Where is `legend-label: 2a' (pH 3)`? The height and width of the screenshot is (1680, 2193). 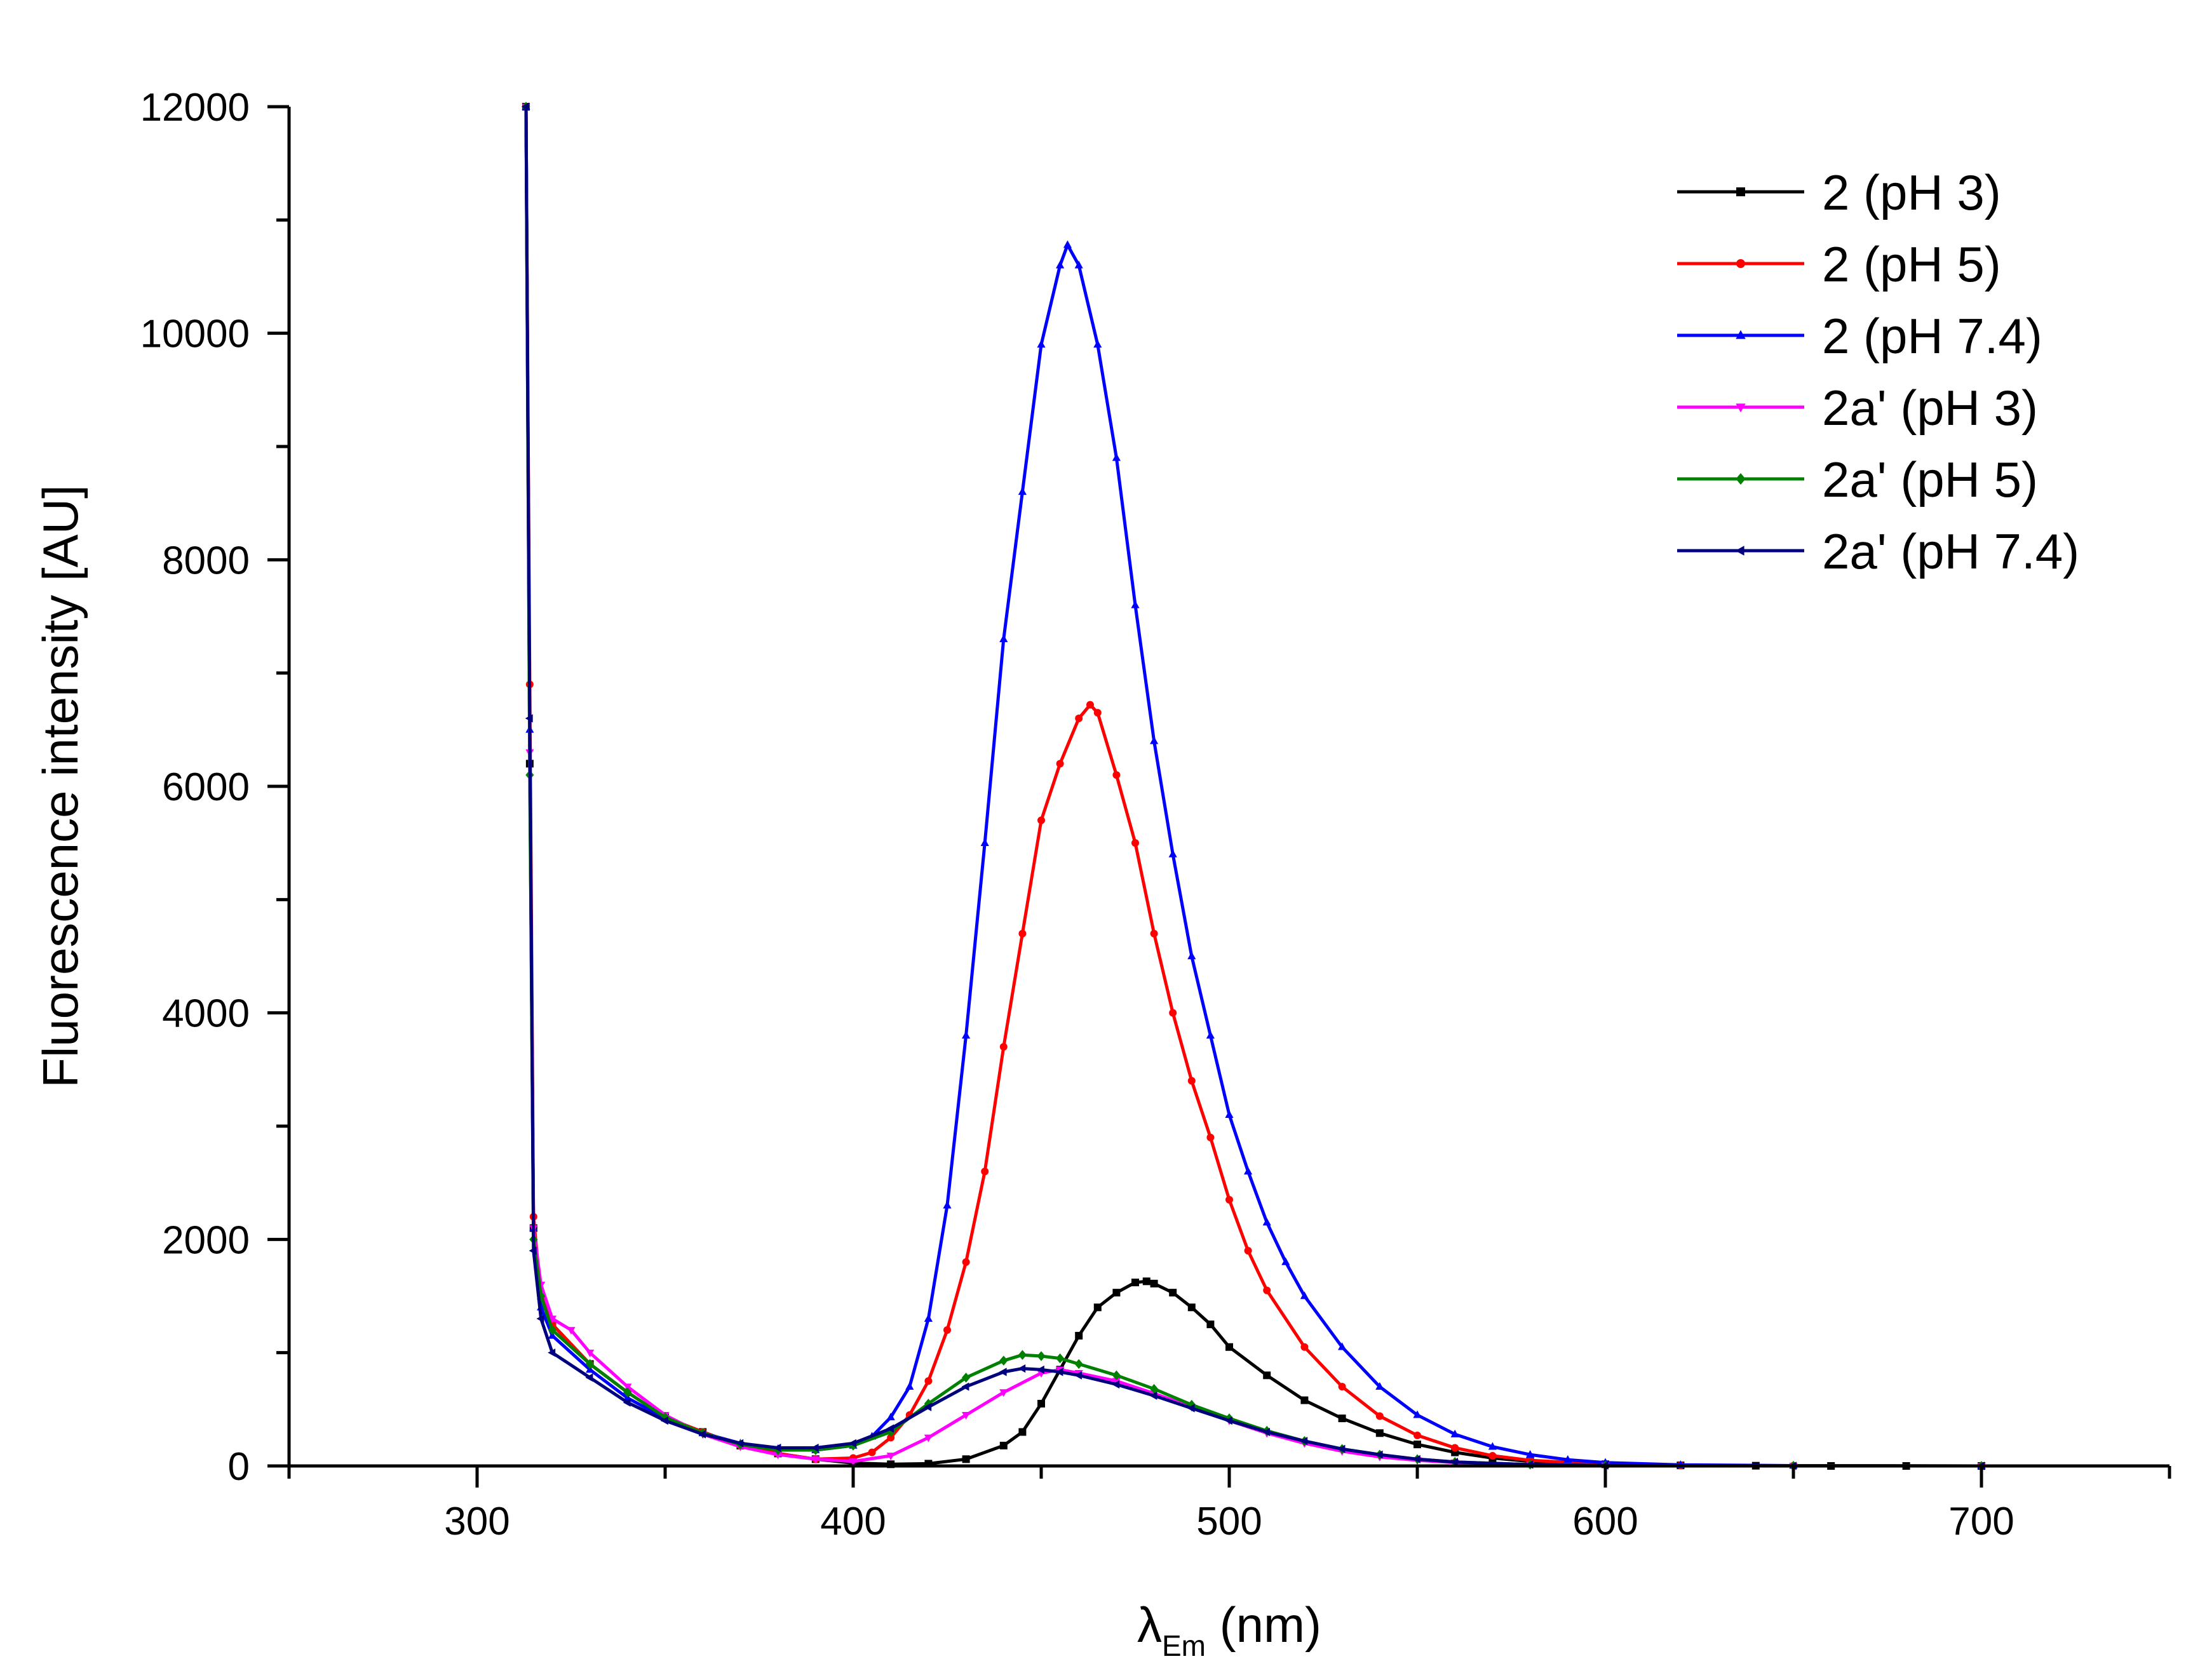
legend-label: 2a' (pH 3) is located at coordinates (1930, 408).